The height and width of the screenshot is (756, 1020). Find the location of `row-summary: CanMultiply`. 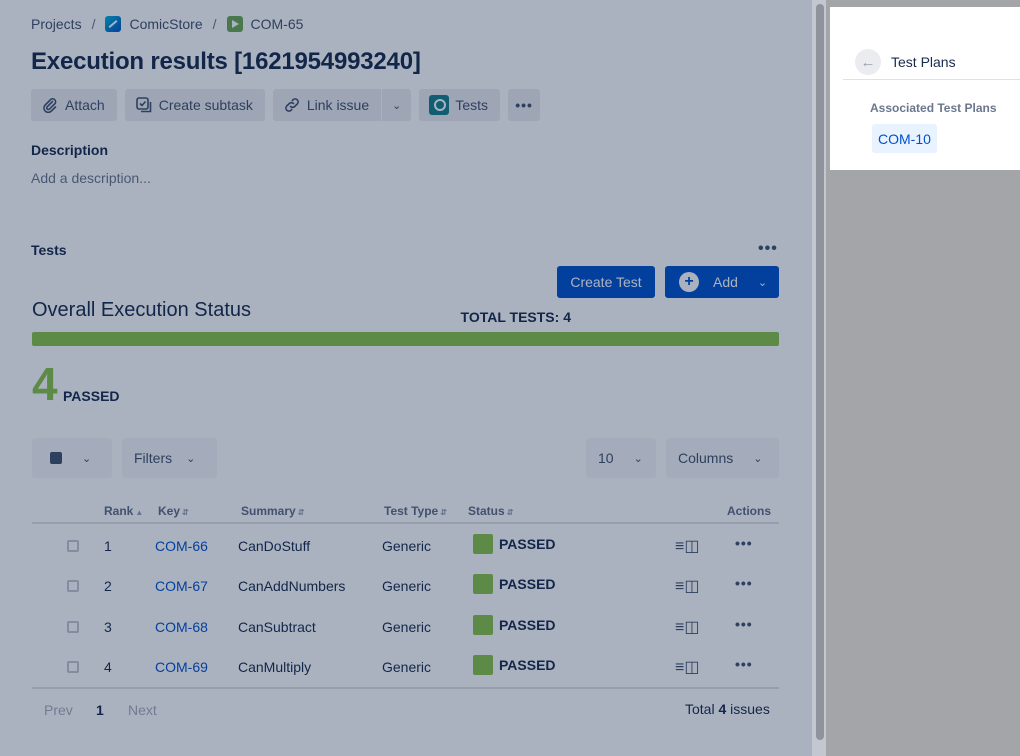

row-summary: CanMultiply is located at coordinates (275, 667).